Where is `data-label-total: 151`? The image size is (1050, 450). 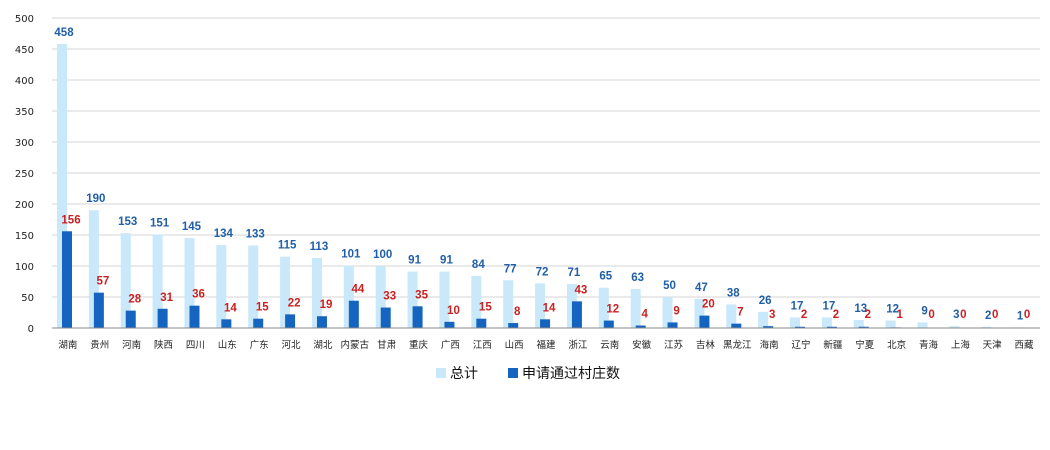
data-label-total: 151 is located at coordinates (160, 223).